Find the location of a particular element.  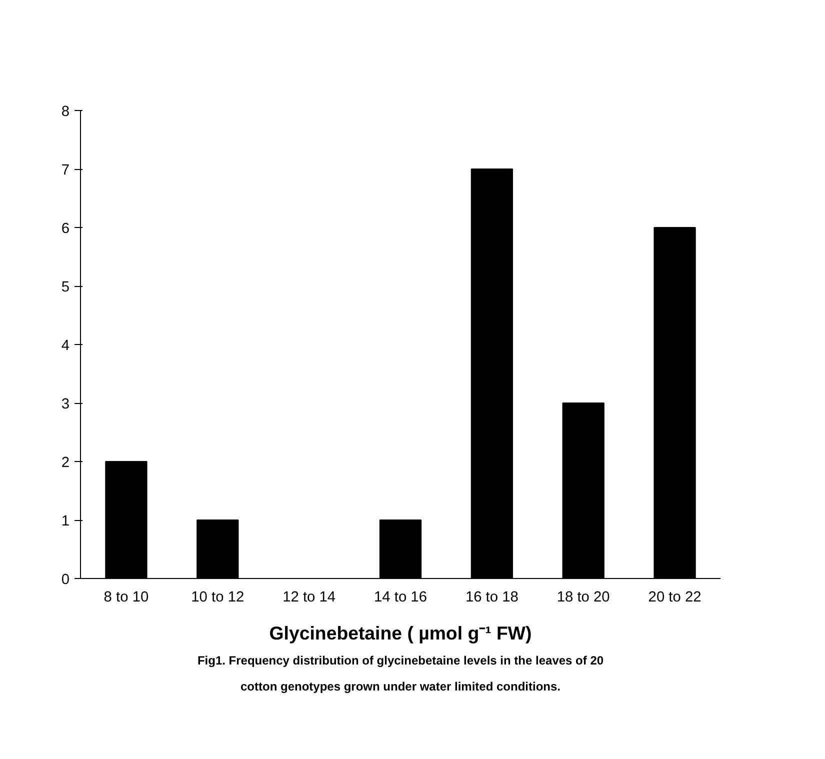

x-axis-title: Glycinebetaine ( µmol g⁻¹ FW) is located at coordinates (400, 633).